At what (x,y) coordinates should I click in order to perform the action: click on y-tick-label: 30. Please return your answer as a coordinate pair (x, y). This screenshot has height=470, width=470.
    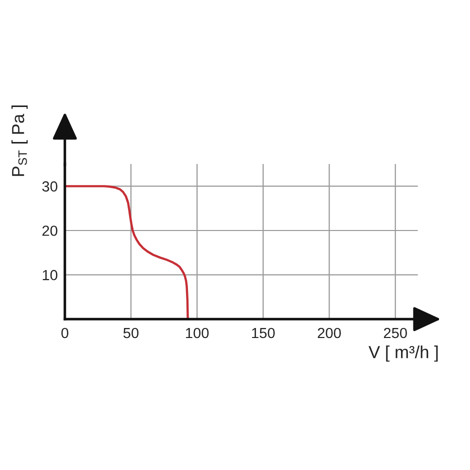
    Looking at the image, I should click on (50, 186).